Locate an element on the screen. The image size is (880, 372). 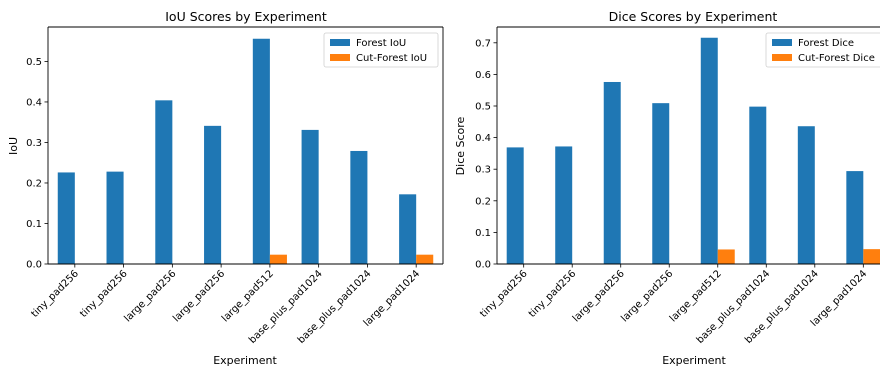
dice-y-tick-label: 0.2 is located at coordinates (483, 201).